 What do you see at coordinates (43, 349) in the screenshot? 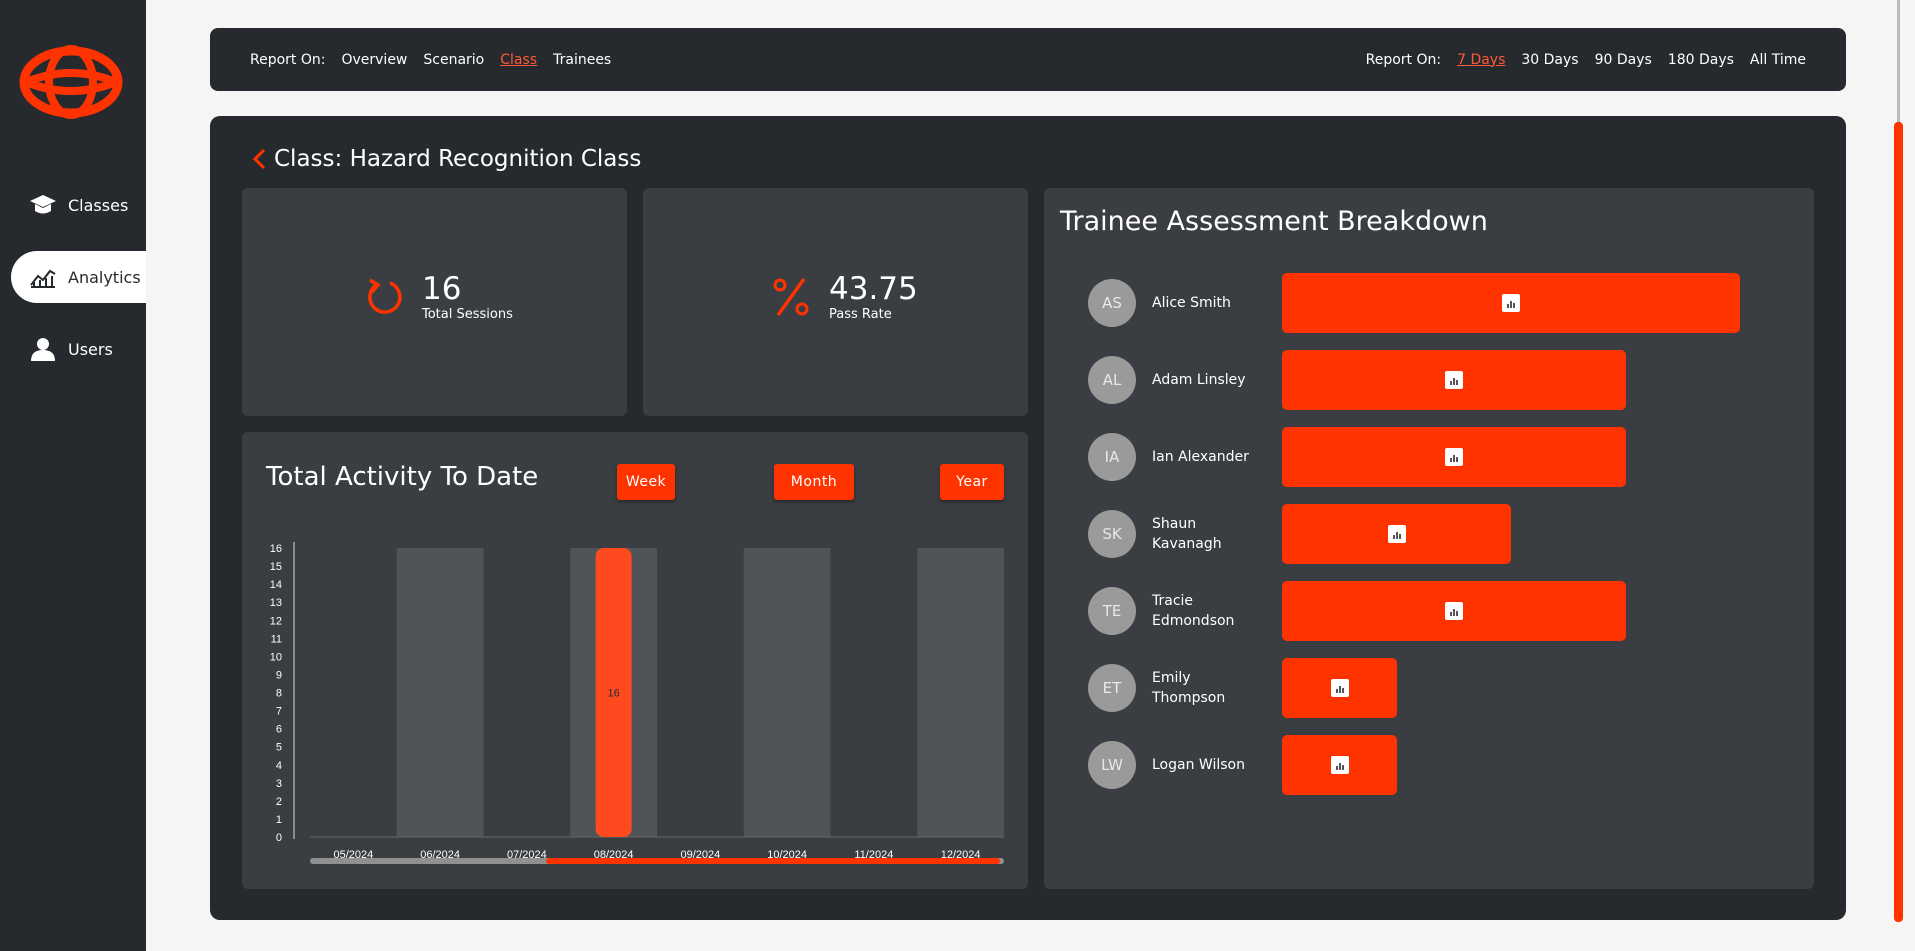
I see `user-icon` at bounding box center [43, 349].